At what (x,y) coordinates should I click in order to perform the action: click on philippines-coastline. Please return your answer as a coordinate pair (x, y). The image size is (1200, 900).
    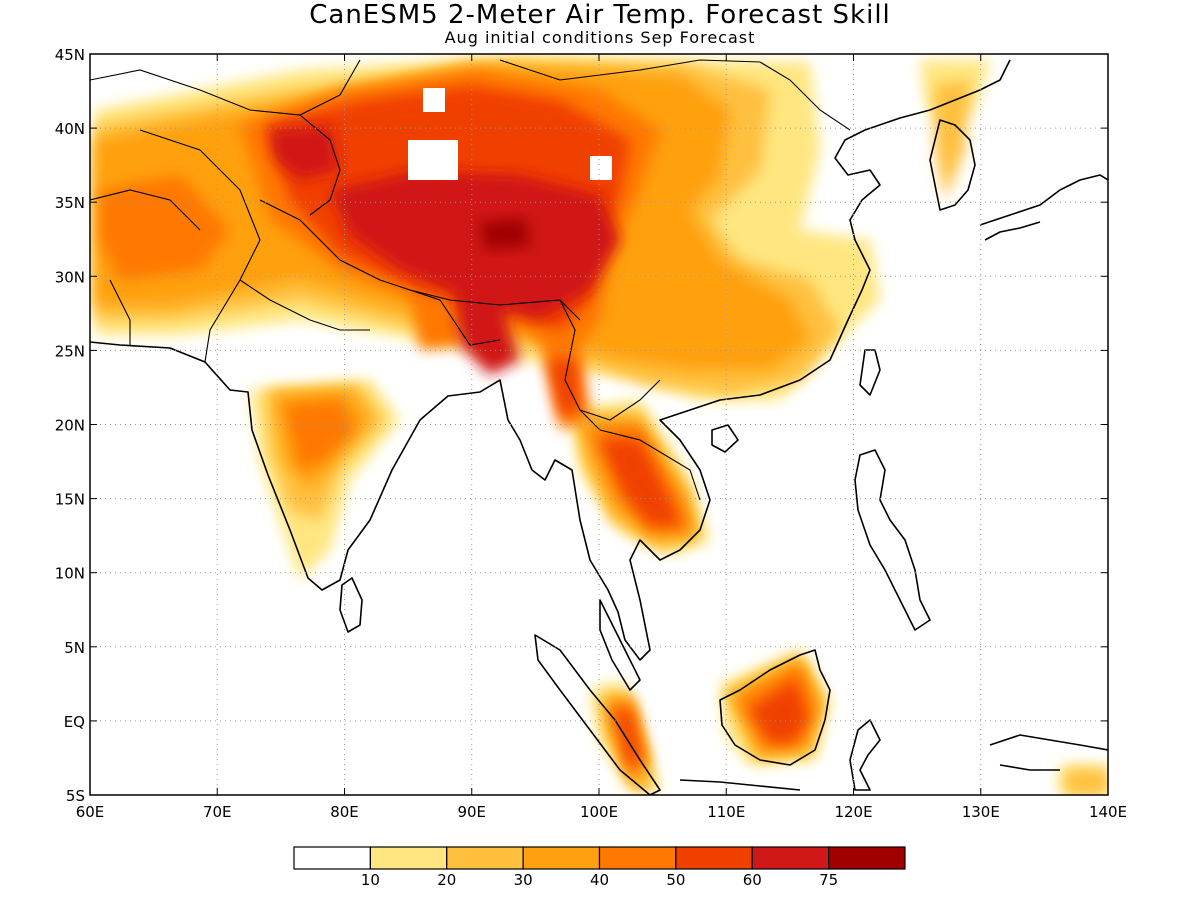
    Looking at the image, I should click on (892, 540).